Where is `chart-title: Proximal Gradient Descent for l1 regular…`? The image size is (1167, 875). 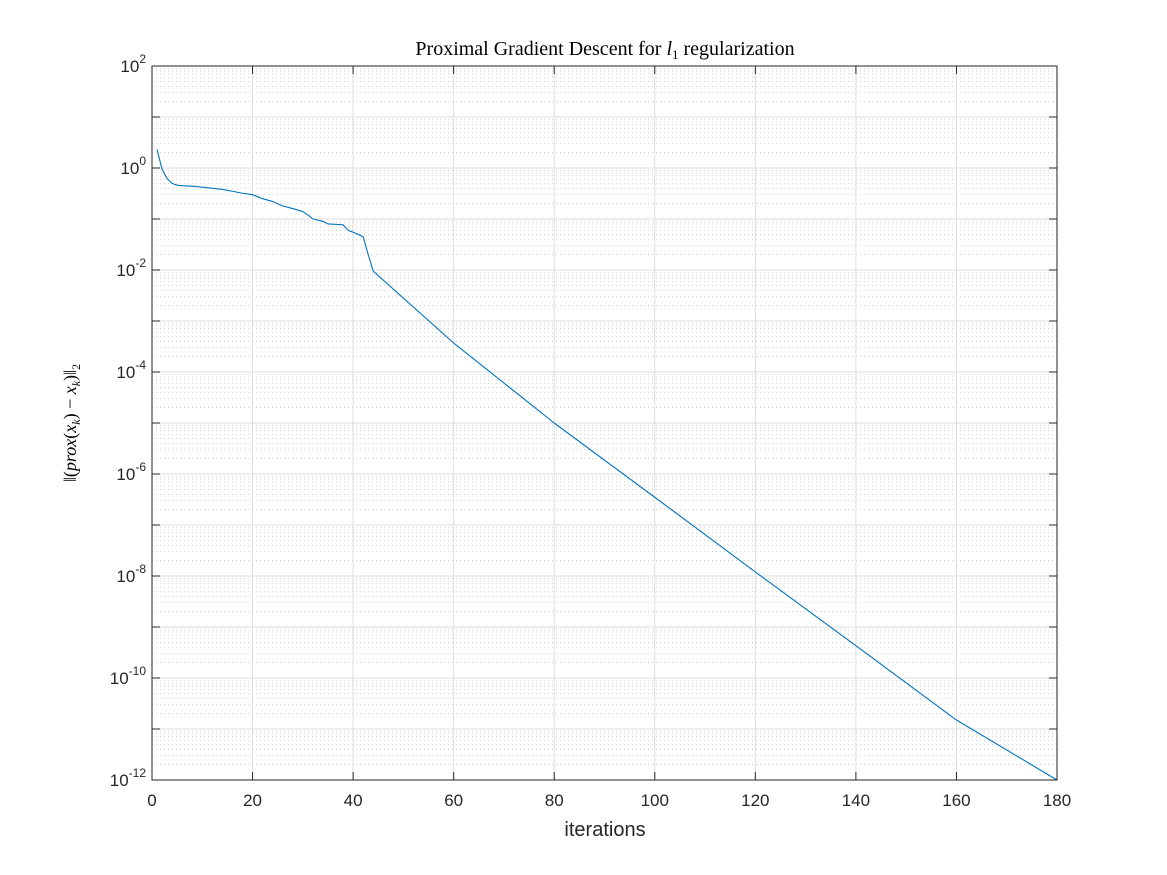
chart-title: Proximal Gradient Descent for l1 regular… is located at coordinates (604, 50).